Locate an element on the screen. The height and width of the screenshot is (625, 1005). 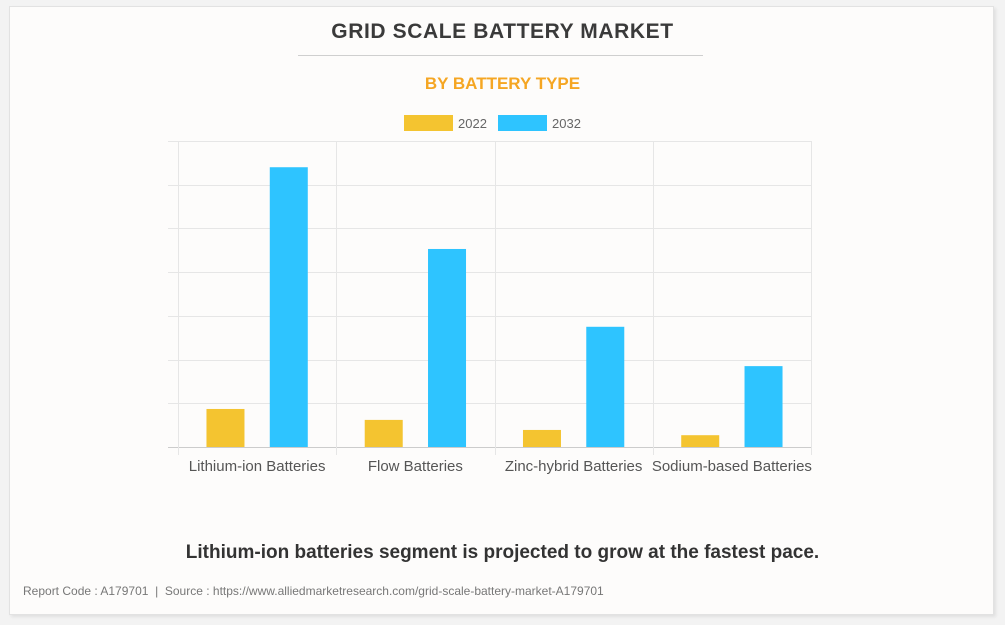
bar-2032-sodium-based-batteries is located at coordinates (763, 406).